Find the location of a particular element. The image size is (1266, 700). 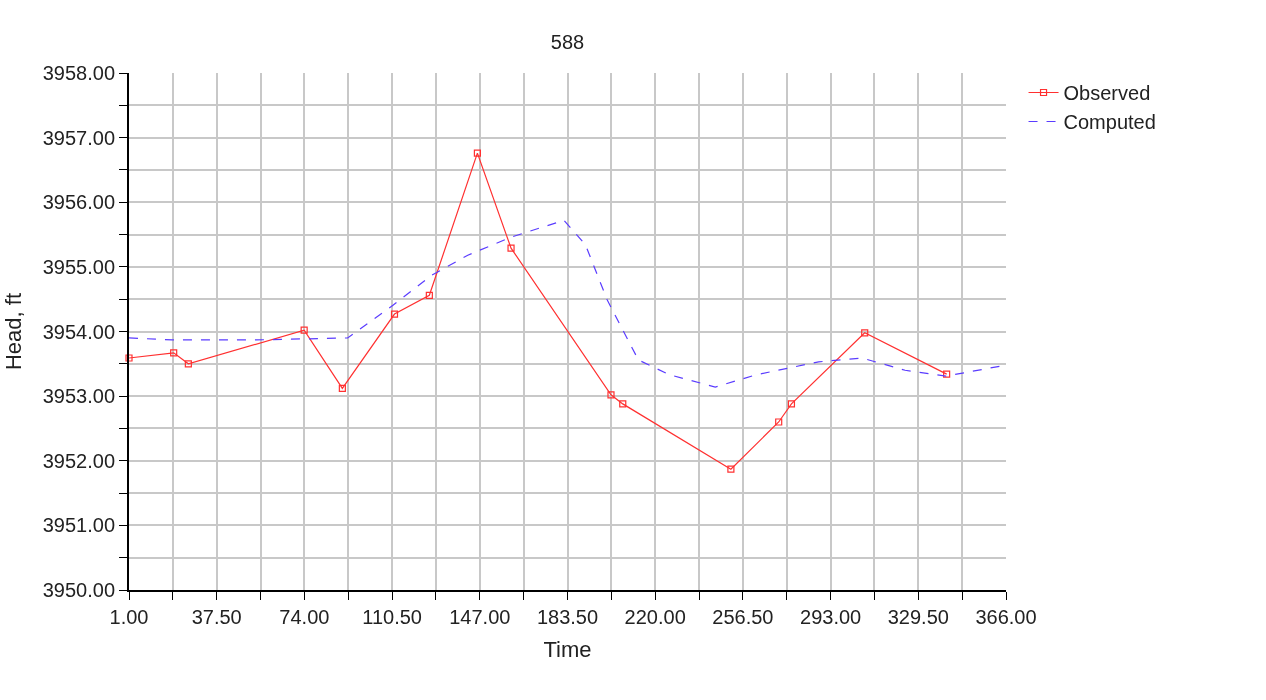

x-tick-label: 220.00 is located at coordinates (655, 617).